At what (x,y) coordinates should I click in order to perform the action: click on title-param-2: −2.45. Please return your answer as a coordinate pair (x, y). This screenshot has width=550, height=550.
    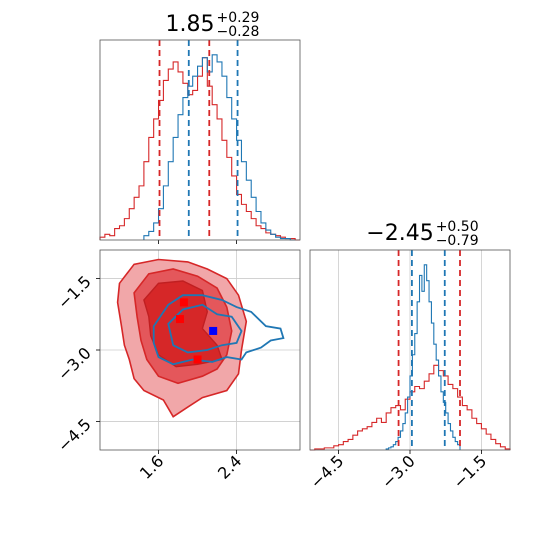
    Looking at the image, I should click on (399, 233).